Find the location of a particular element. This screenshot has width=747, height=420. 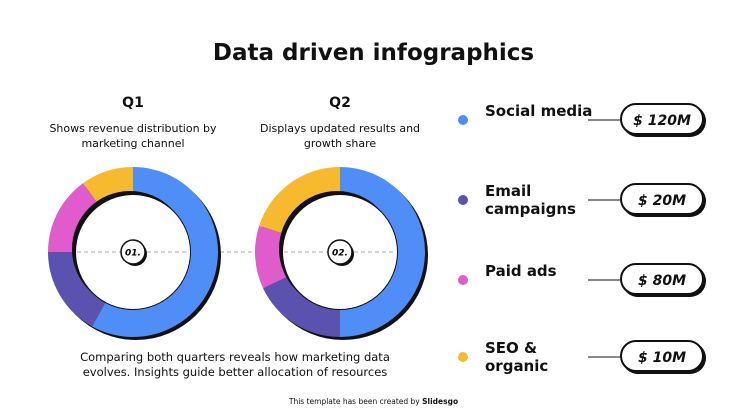

legend-amount: $ 80M is located at coordinates (662, 279).